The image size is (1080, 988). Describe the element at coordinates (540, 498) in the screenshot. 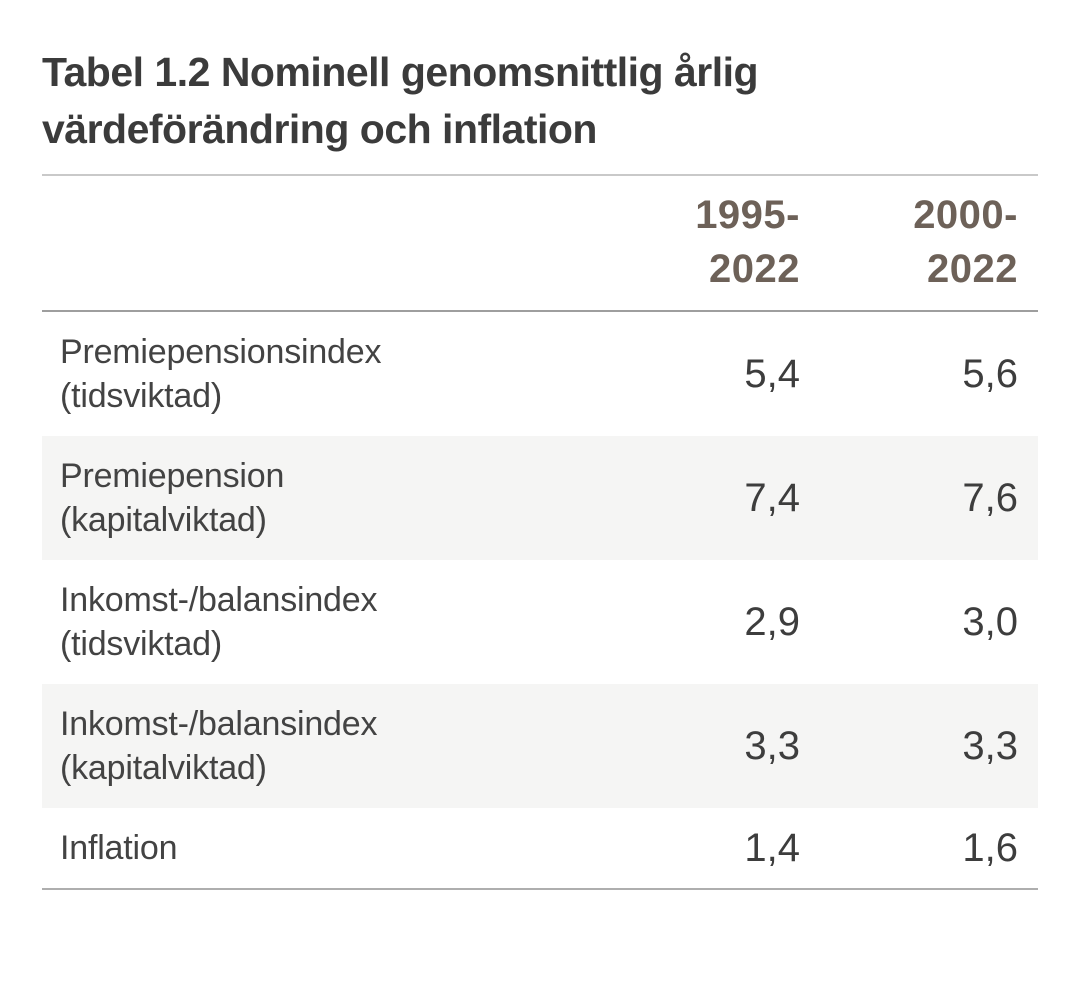

I see `table-row: Premiepension (kapitalviktad) 7,4 7,6` at that location.